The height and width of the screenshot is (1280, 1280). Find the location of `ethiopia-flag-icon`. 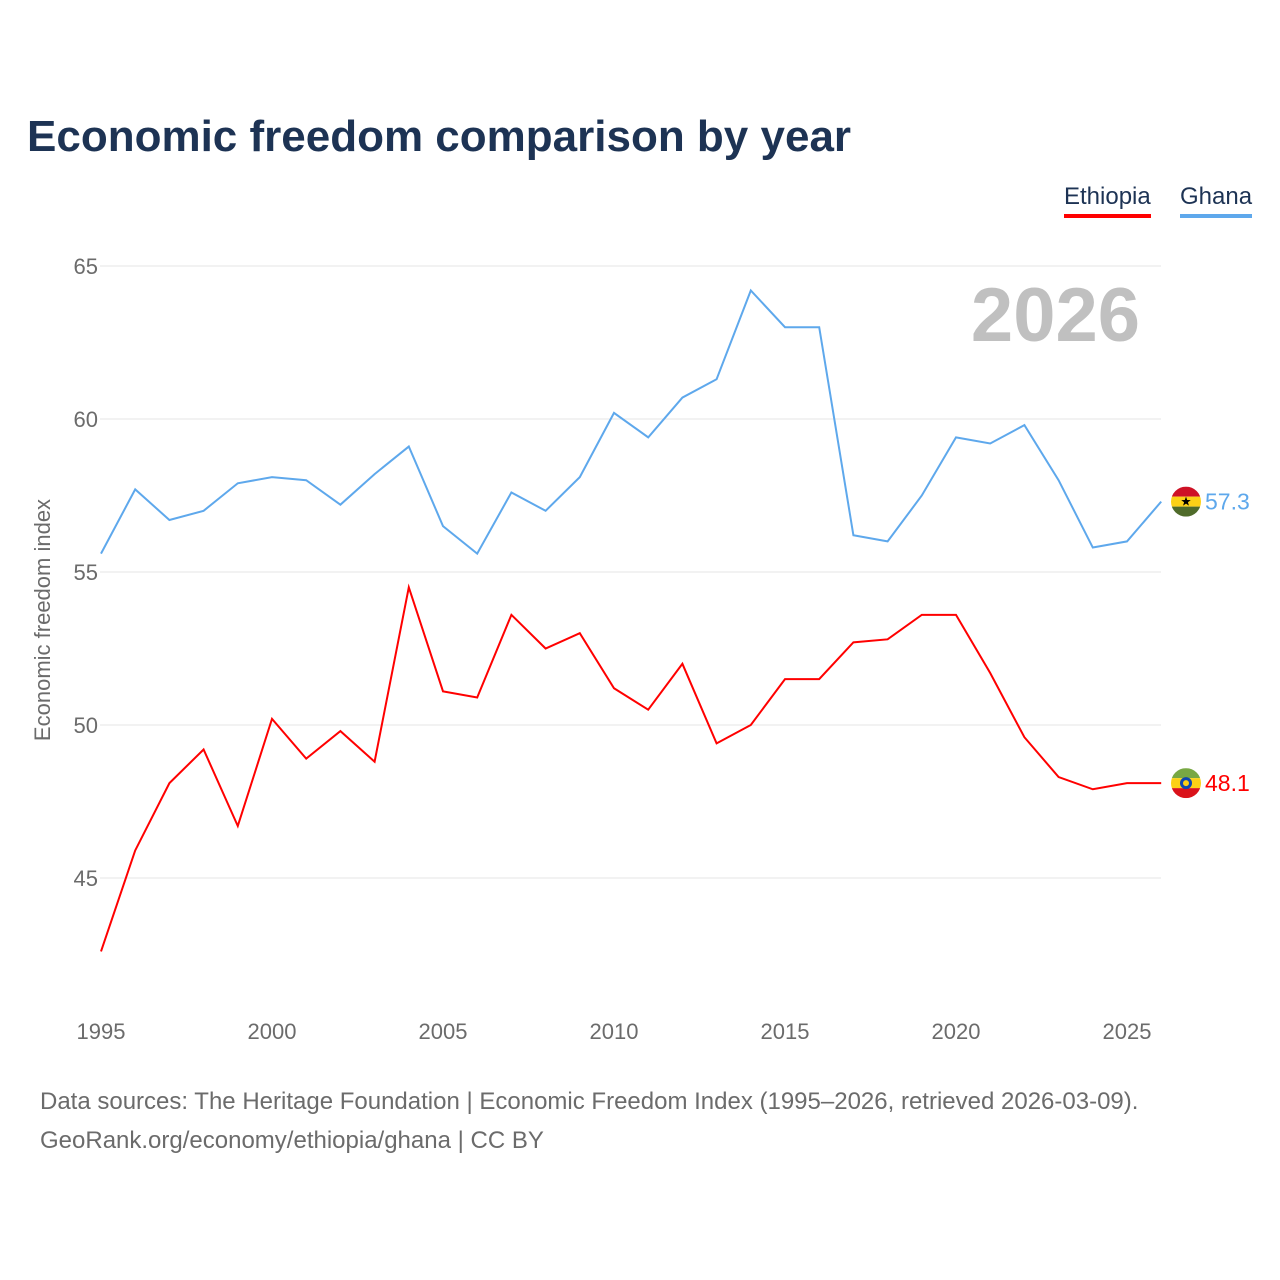

ethiopia-flag-icon is located at coordinates (1186, 783).